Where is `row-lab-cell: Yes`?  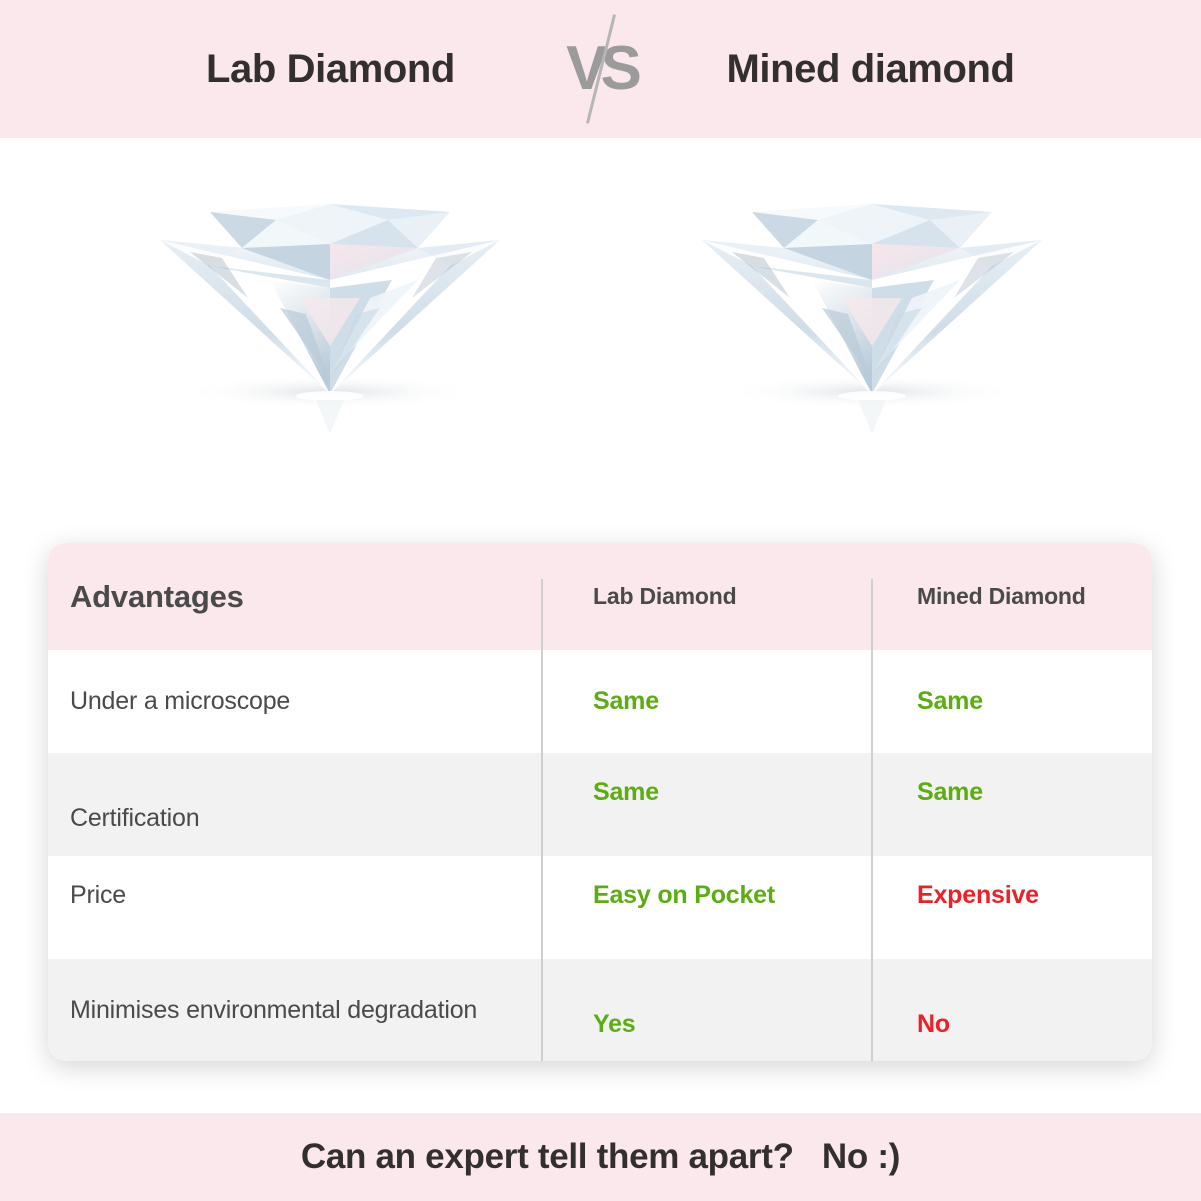
row-lab-cell: Yes is located at coordinates (706, 1010).